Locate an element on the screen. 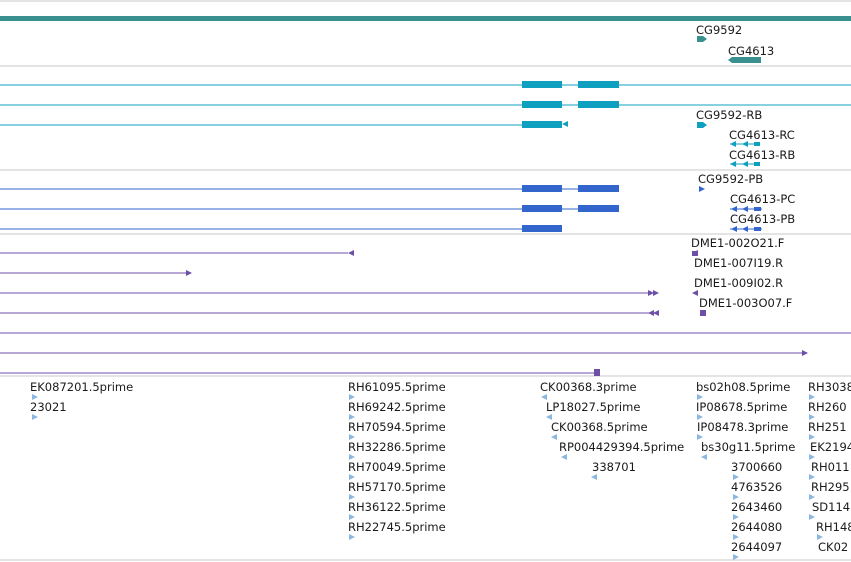  alignment-label: DME1-007I19.R is located at coordinates (739, 263).